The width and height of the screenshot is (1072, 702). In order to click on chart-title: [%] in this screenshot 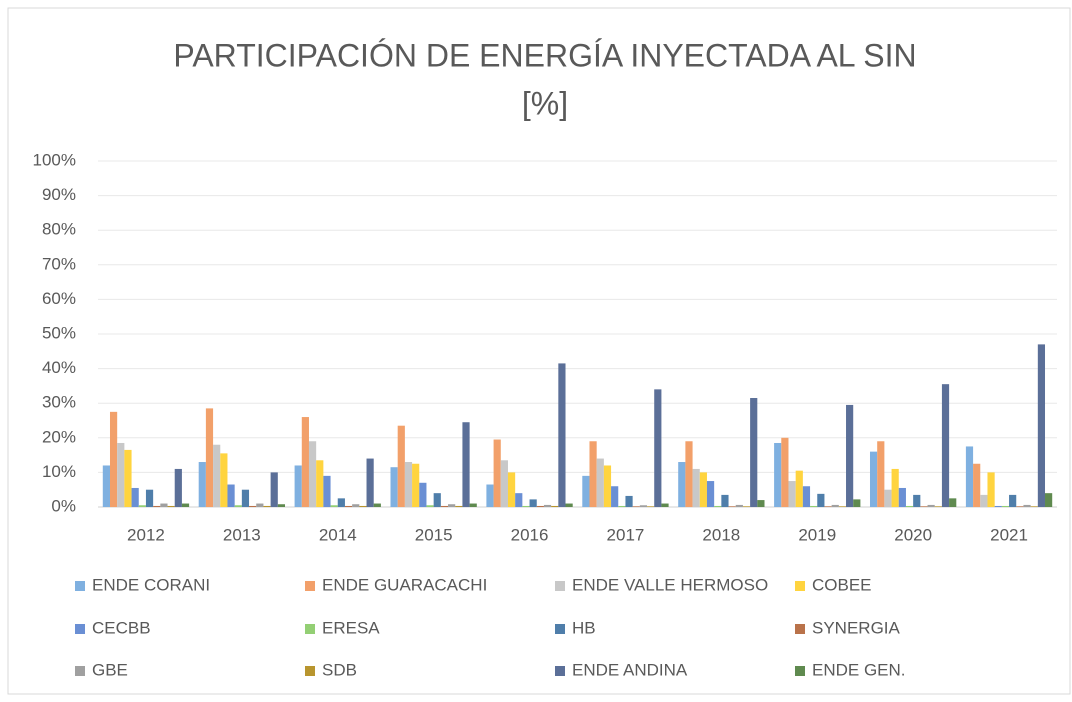, I will do `click(545, 103)`.